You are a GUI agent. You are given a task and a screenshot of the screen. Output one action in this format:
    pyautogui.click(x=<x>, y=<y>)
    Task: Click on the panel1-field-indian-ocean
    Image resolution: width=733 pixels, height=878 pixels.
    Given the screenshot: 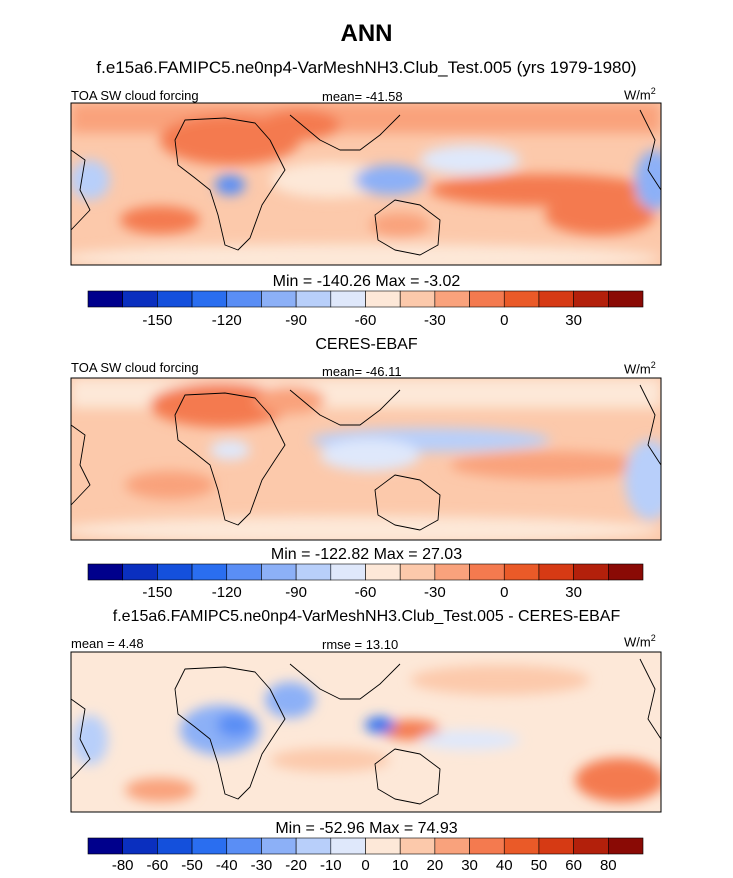 What is the action you would take?
    pyautogui.click(x=330, y=180)
    